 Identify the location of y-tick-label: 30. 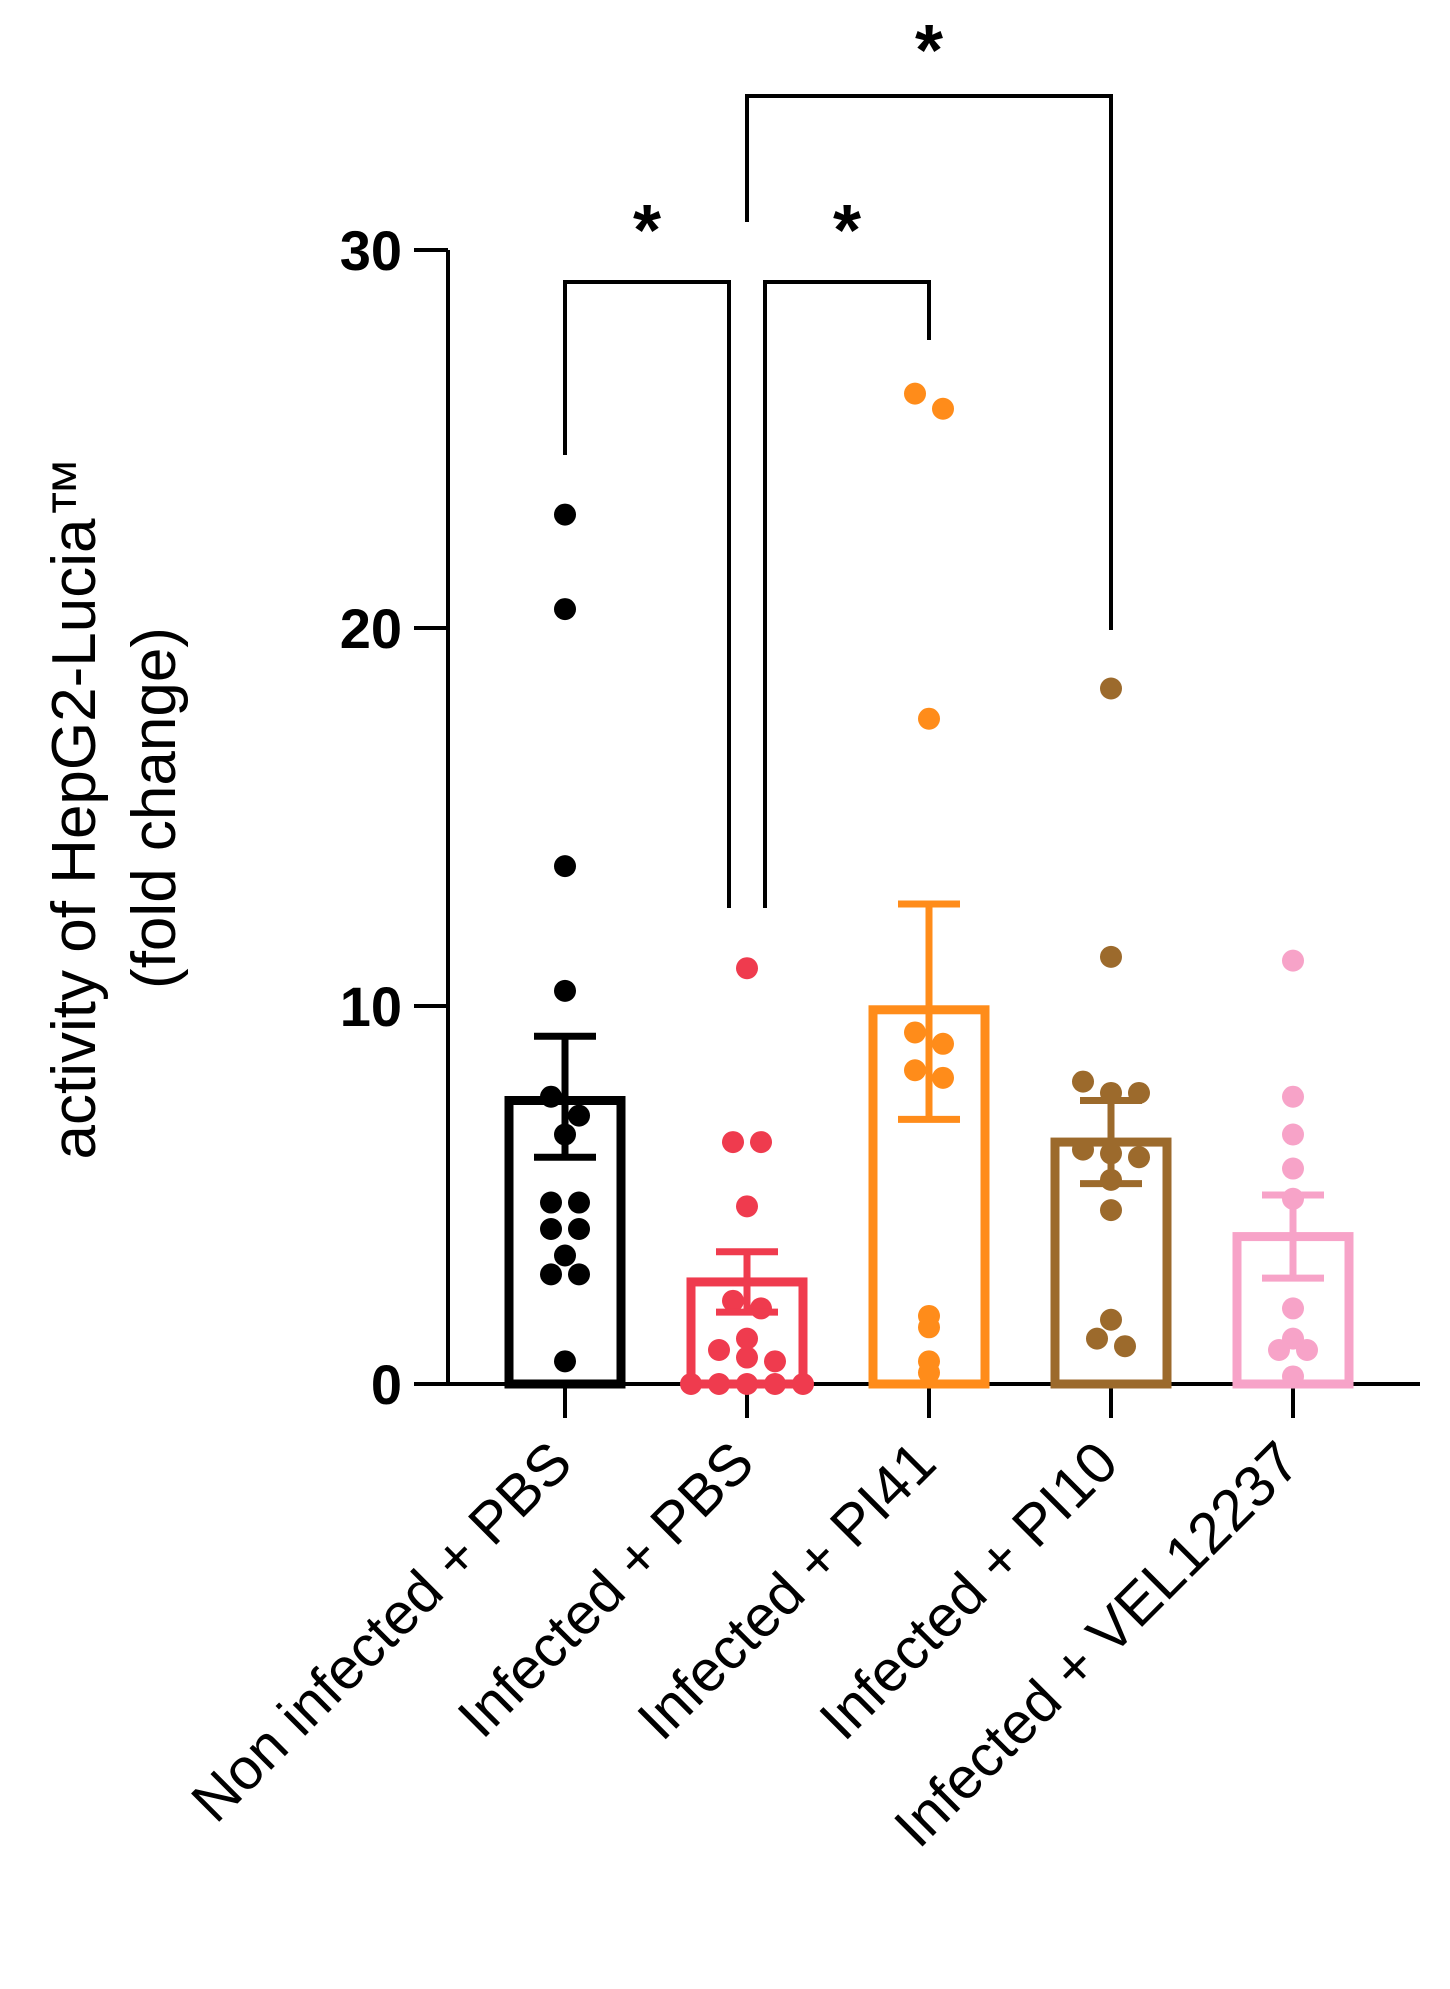
(371, 250).